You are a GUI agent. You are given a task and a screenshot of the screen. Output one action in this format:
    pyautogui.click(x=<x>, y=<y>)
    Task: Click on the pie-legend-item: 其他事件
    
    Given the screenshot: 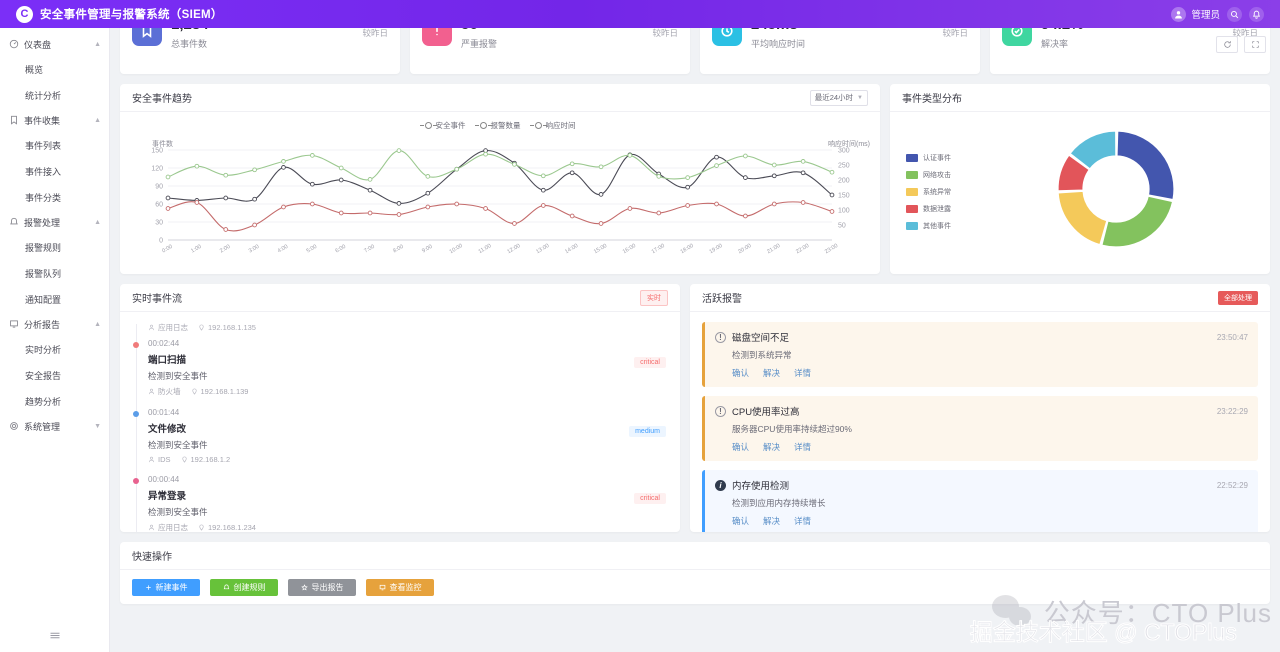 What is the action you would take?
    pyautogui.click(x=940, y=226)
    